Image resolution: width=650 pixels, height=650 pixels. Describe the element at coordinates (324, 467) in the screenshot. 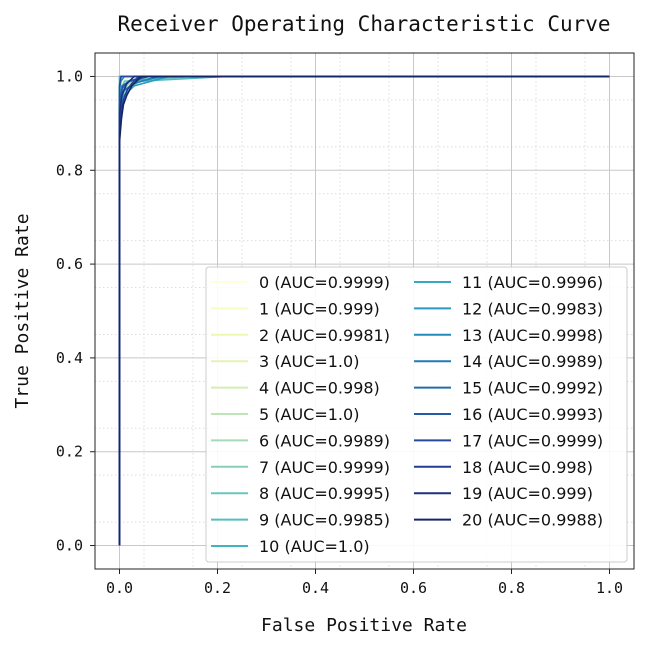

I see `legend-label-7: 7 (AUC=0.9999)` at that location.